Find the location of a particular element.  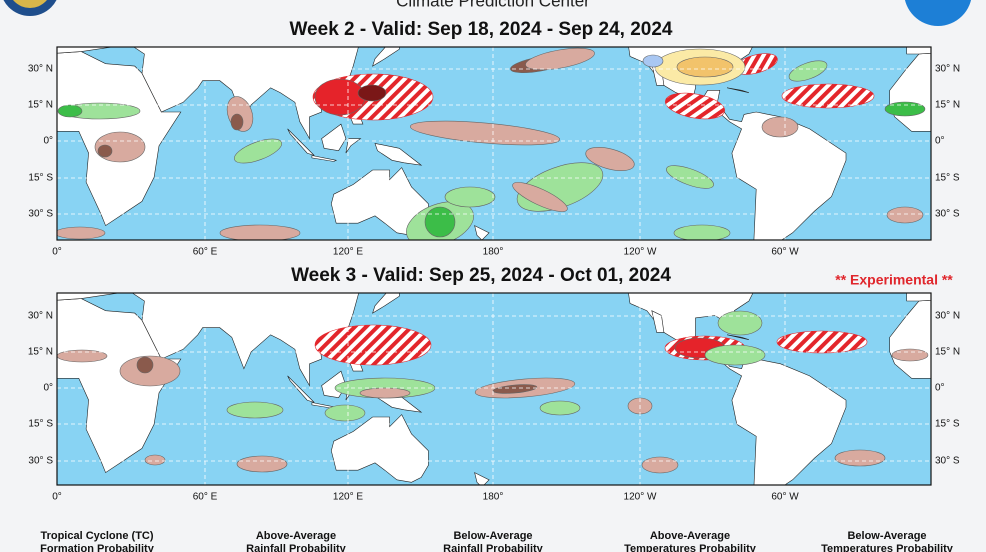

header-title: Climate Prediction Center is located at coordinates (493, 5).